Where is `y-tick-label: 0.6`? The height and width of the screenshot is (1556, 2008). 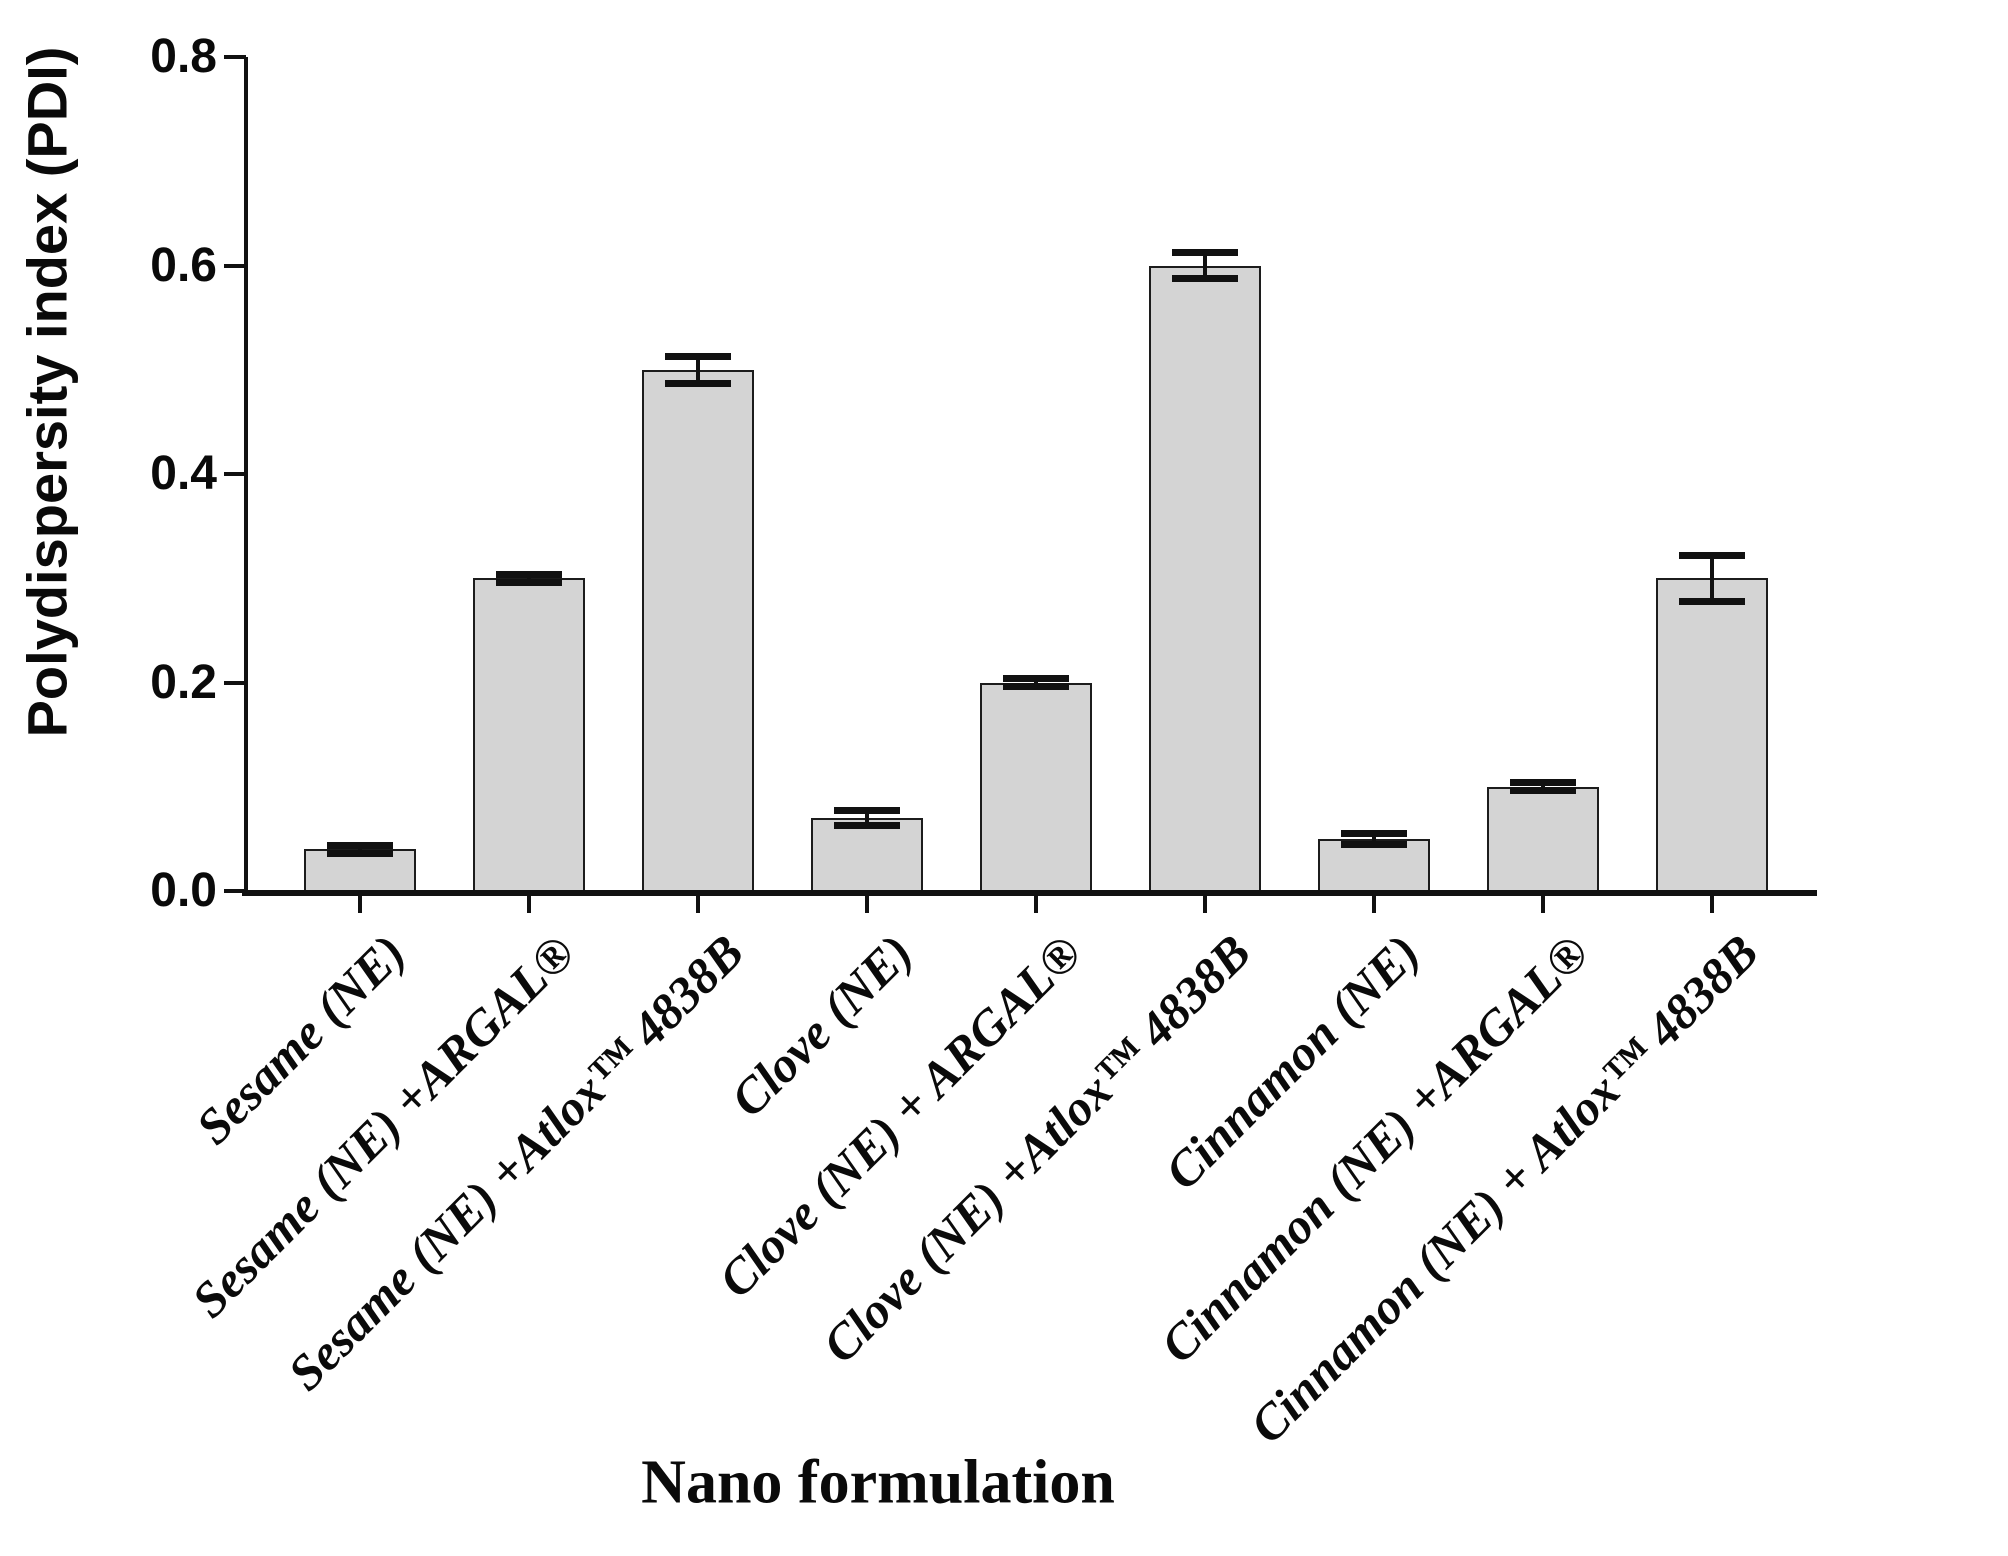 y-tick-label: 0.6 is located at coordinates (183, 265).